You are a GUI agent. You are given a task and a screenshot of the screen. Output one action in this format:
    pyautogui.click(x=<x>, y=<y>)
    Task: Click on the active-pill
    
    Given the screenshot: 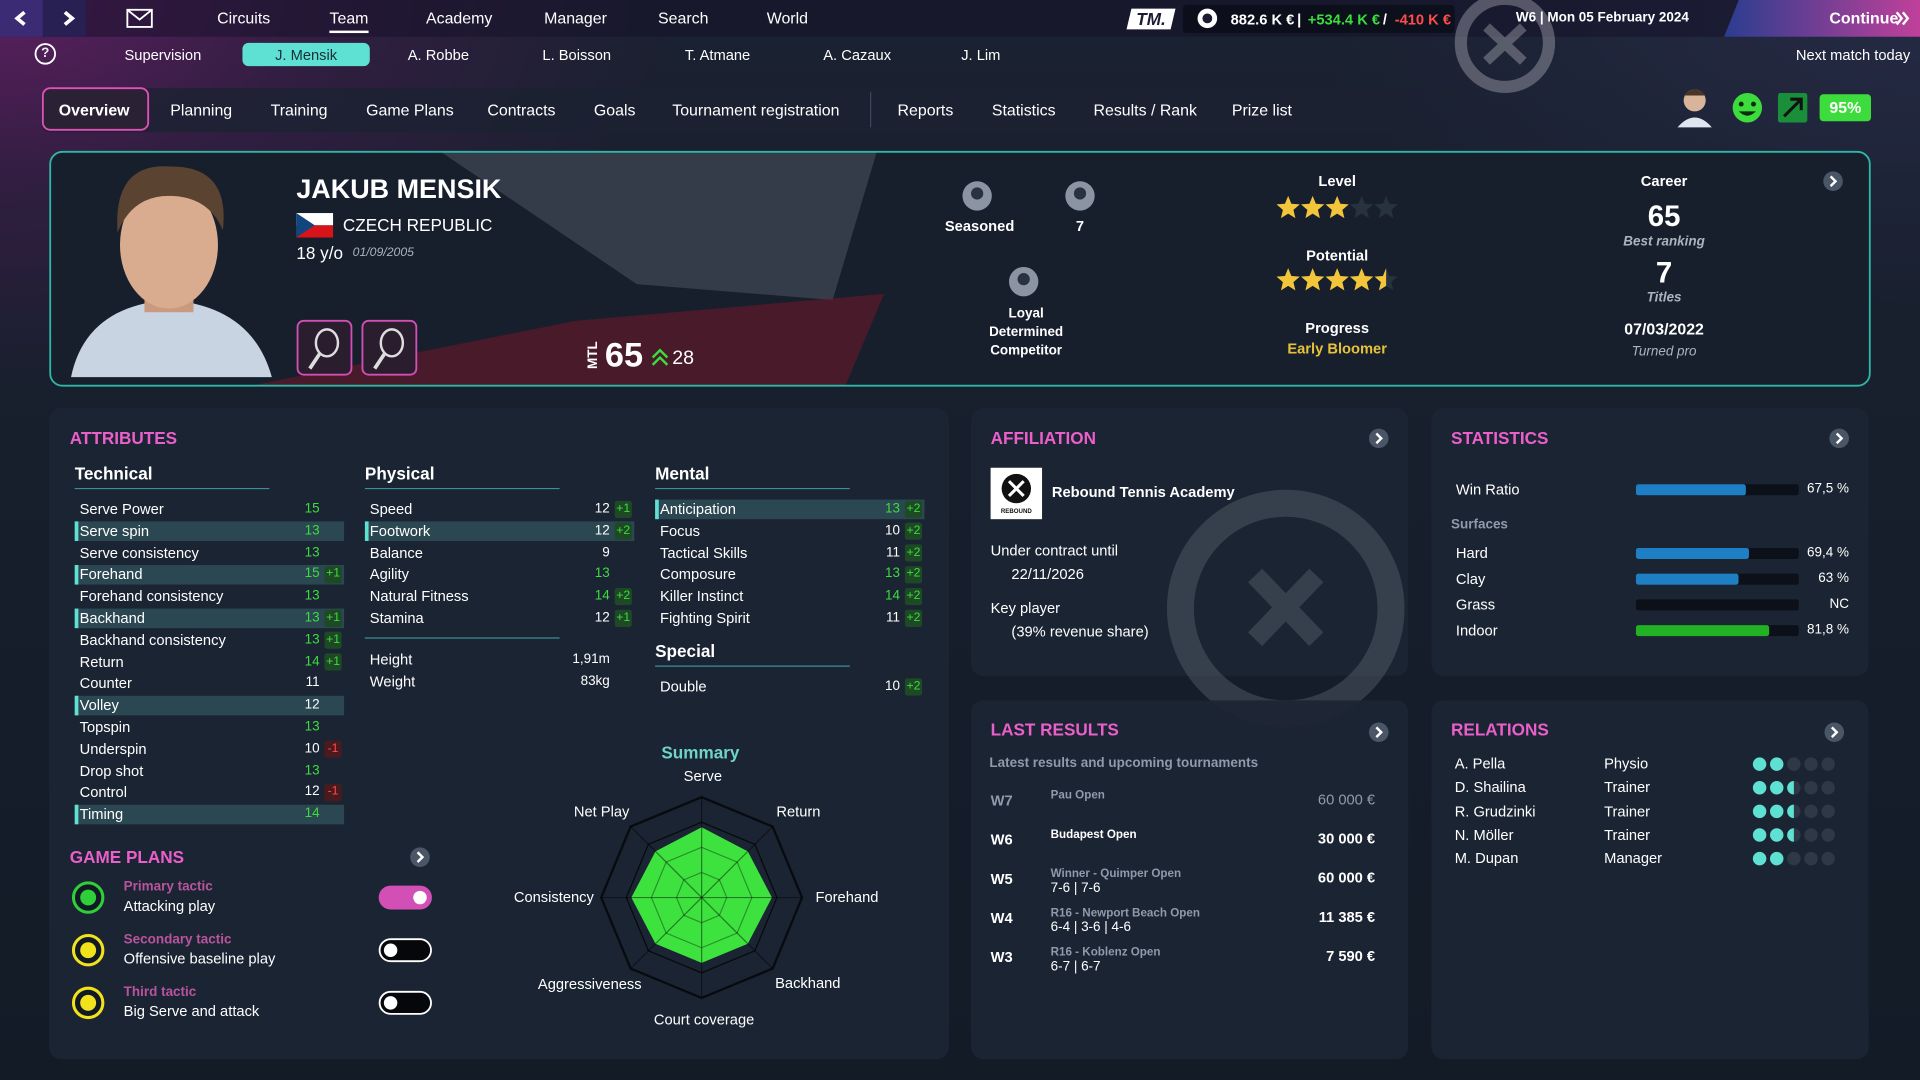 What is the action you would take?
    pyautogui.click(x=306, y=54)
    